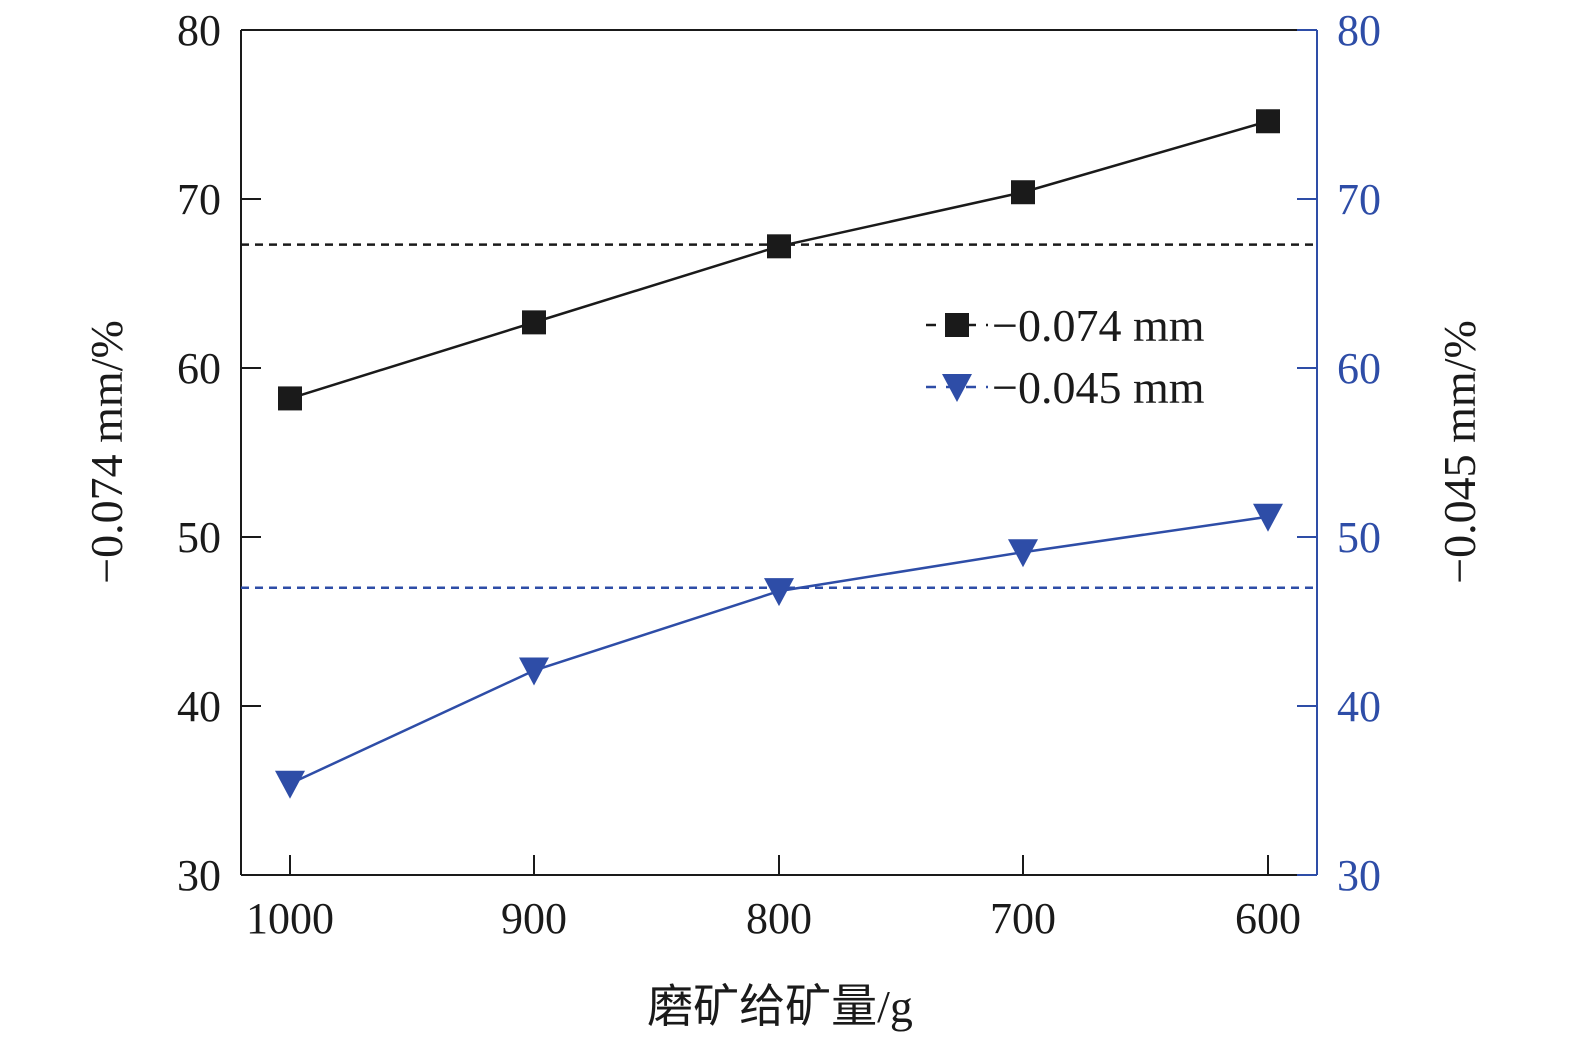 This screenshot has height=1042, width=1575. Describe the element at coordinates (199, 199) in the screenshot. I see `left-y-tick-label: 70` at that location.